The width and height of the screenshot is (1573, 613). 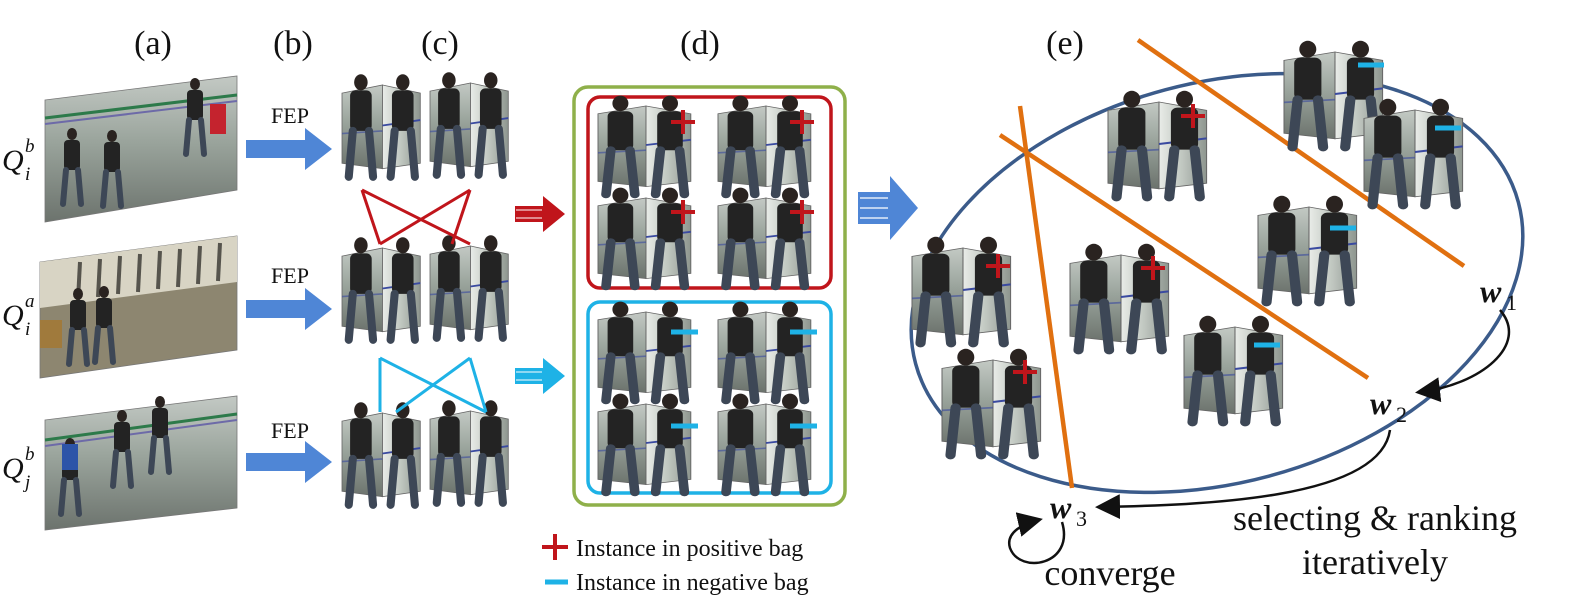 I want to click on query-label-qbi: Q b i, so click(x=18, y=160).